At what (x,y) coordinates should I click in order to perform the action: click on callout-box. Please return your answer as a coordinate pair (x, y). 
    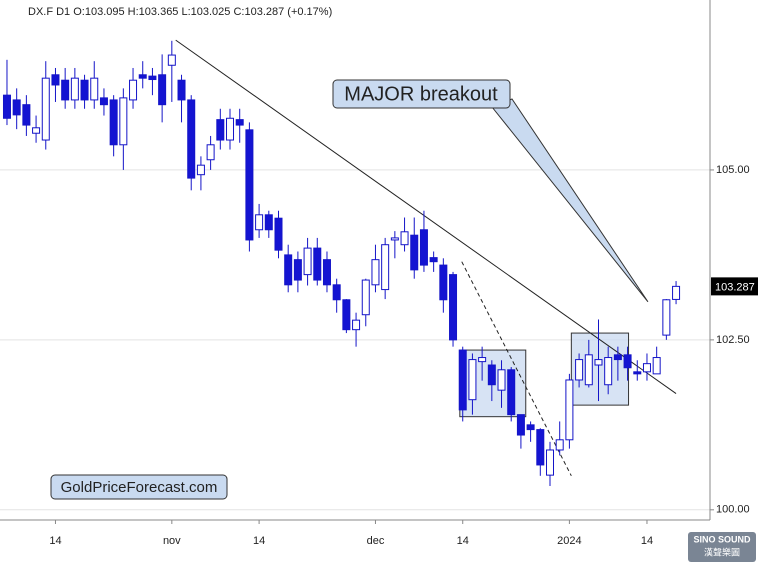
    Looking at the image, I should click on (421, 94).